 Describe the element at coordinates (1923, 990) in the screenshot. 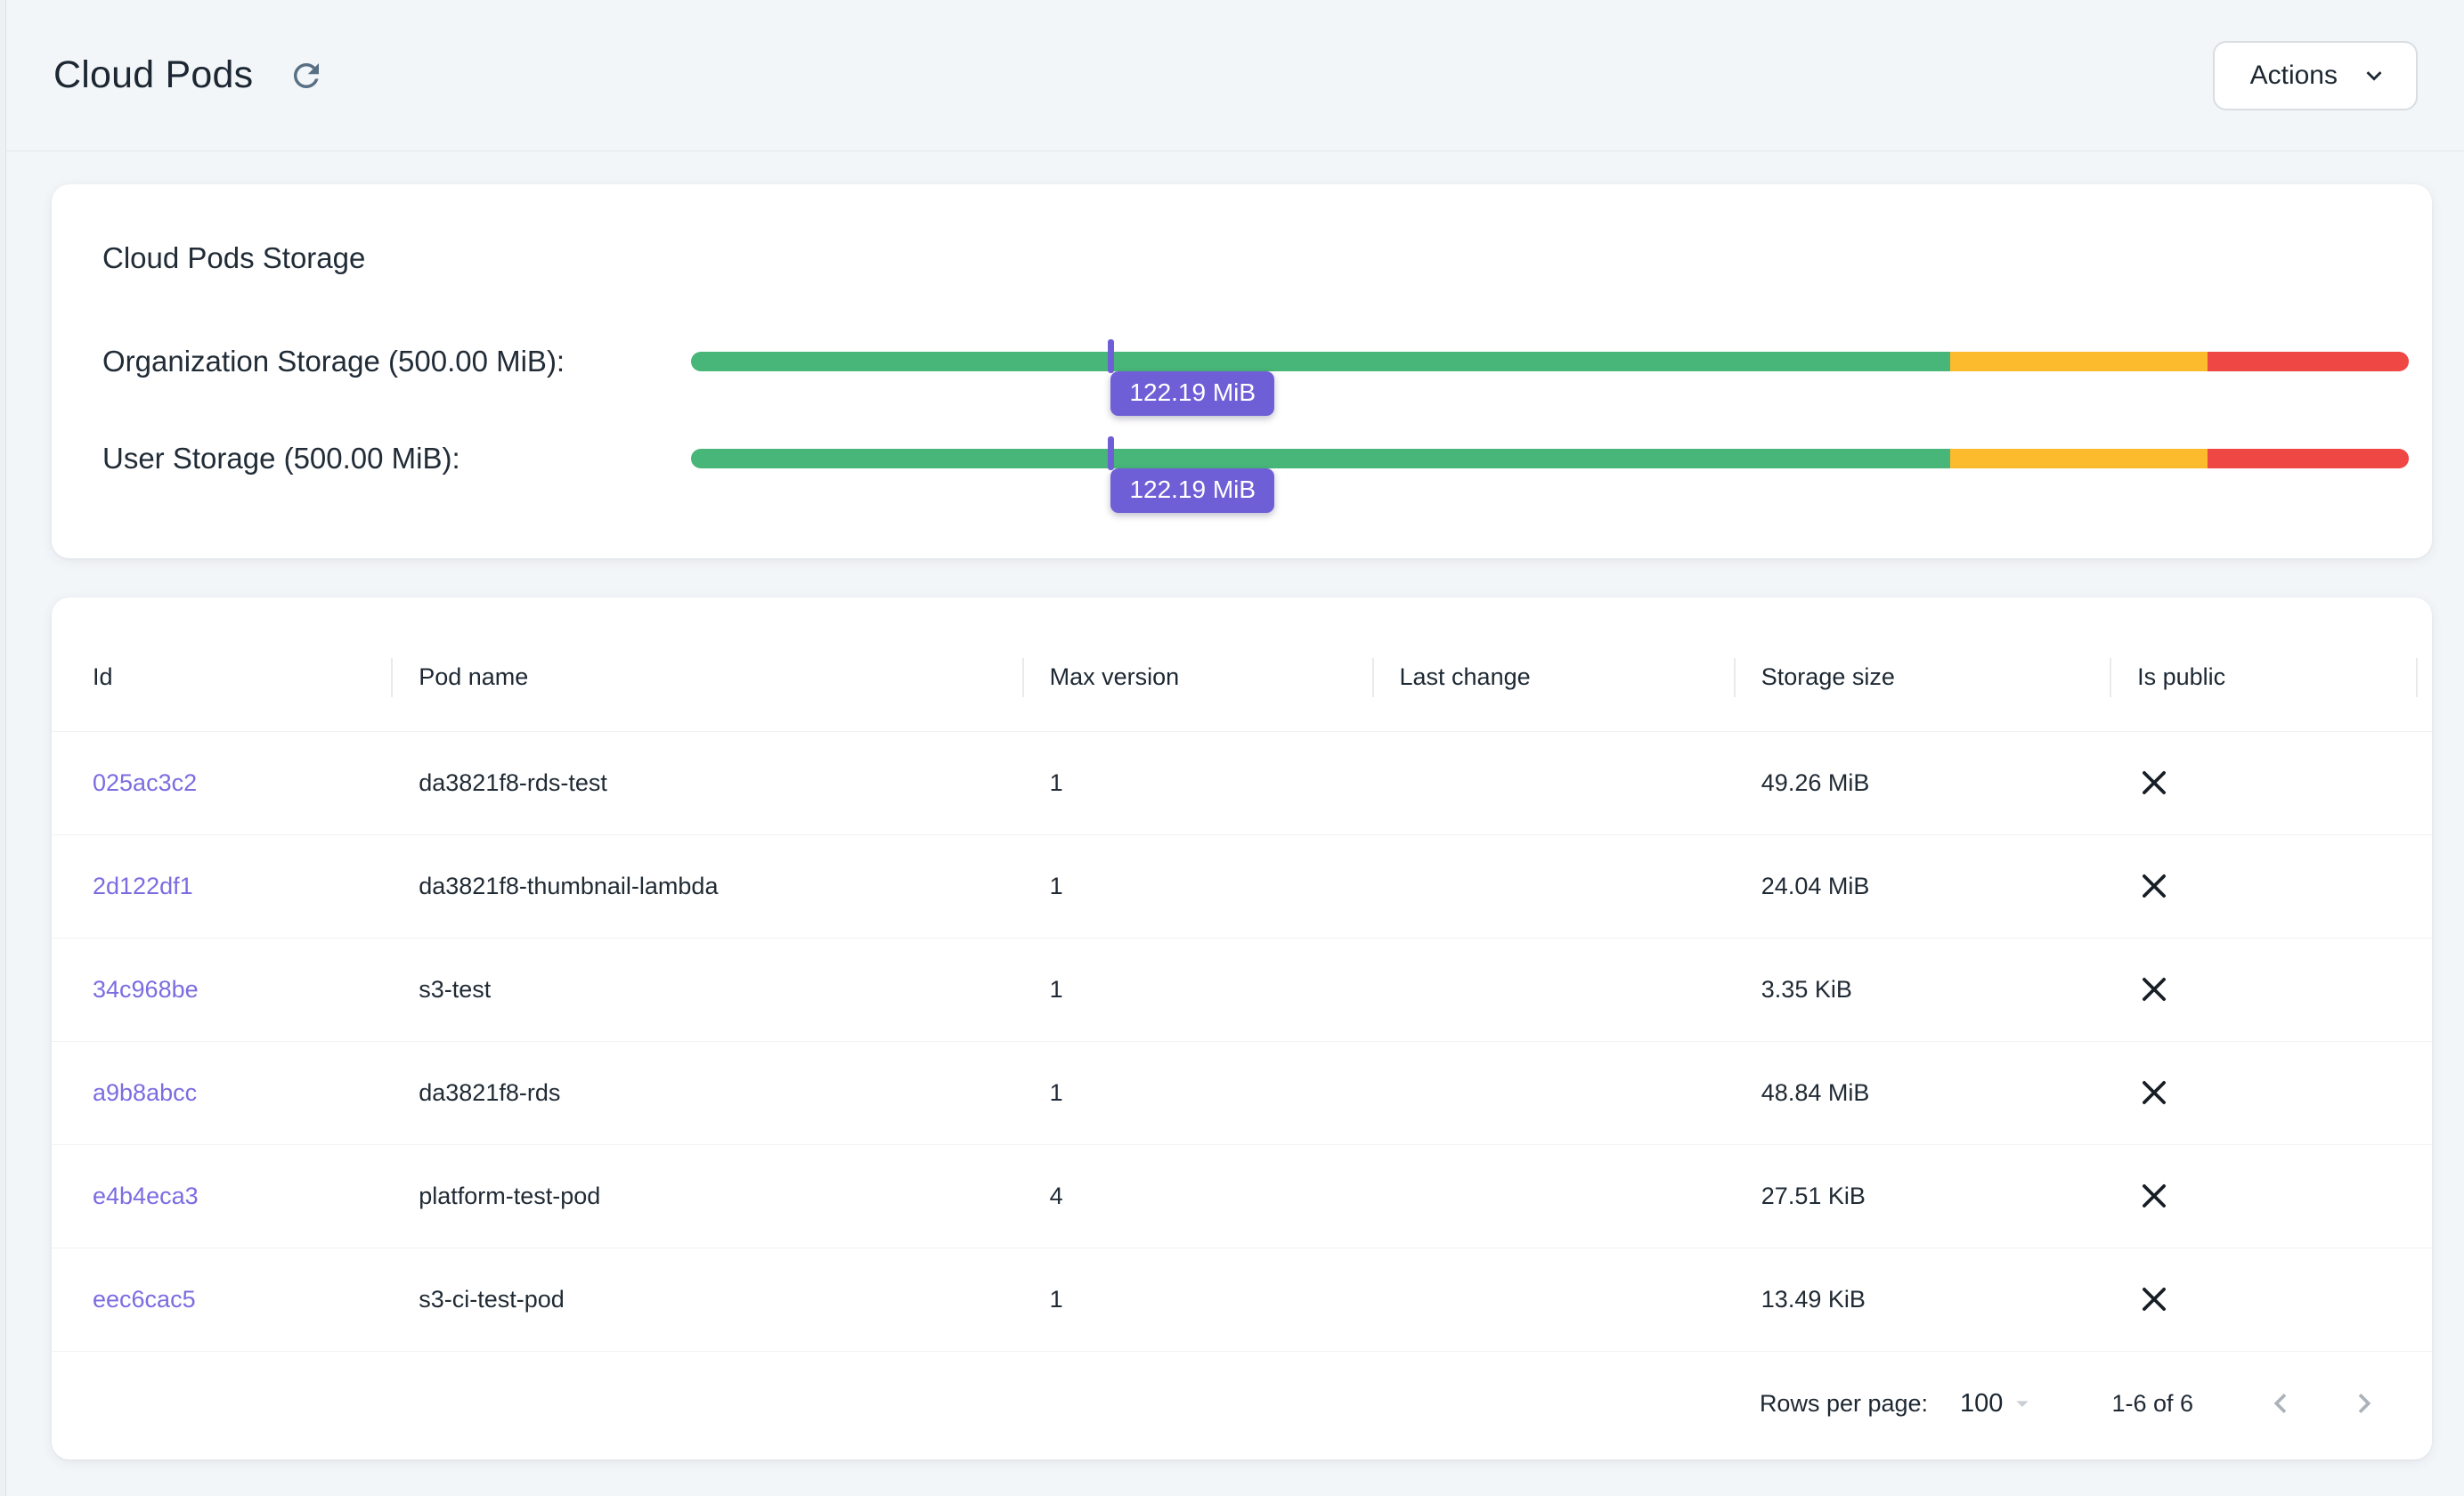

I see `storage-size-cell: 3.35 KiB` at that location.